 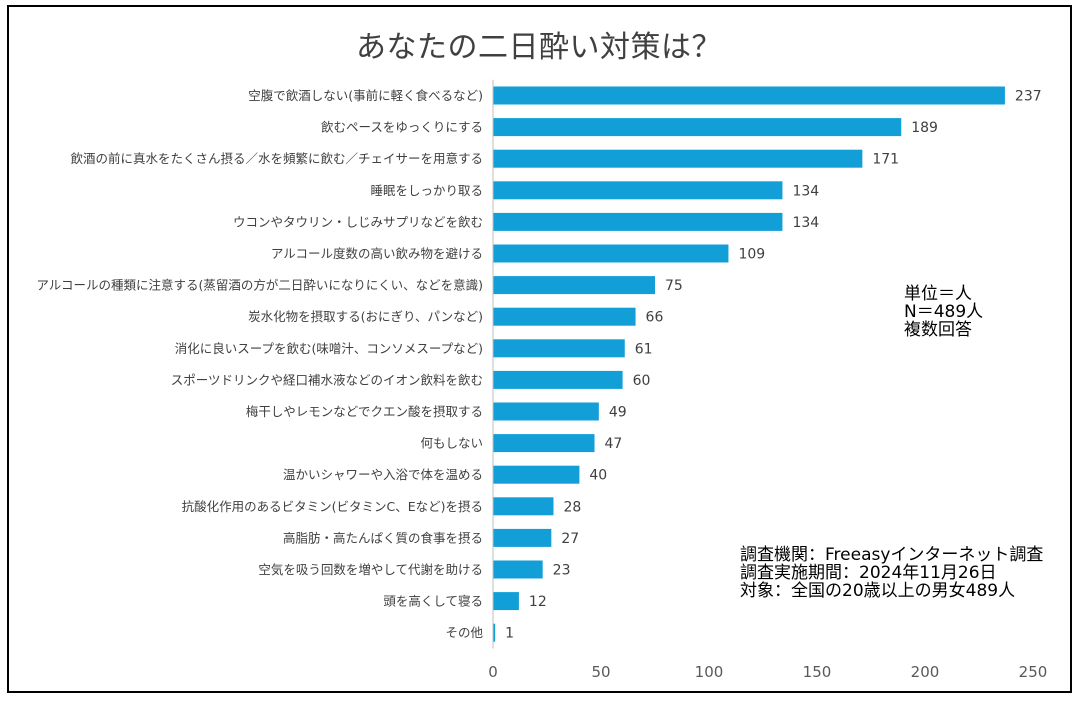 What do you see at coordinates (751, 255) in the screenshot?
I see `value-label: 109` at bounding box center [751, 255].